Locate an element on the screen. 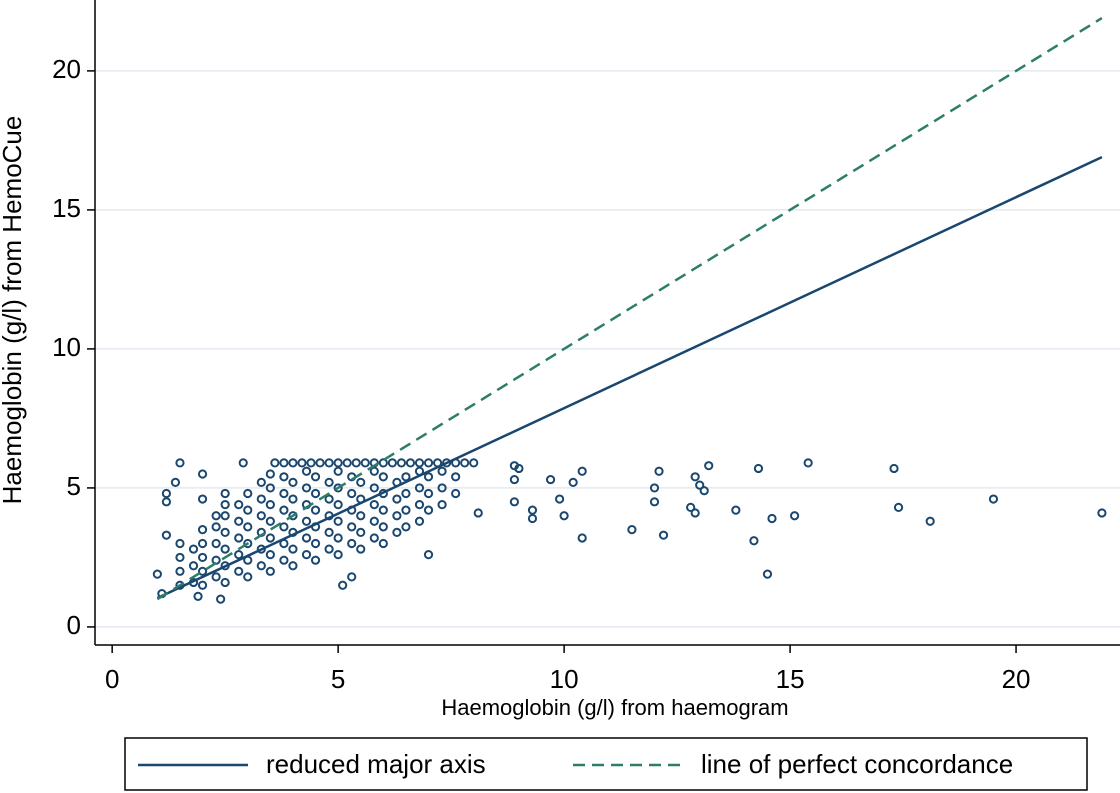  y-tick-label: 20 is located at coordinates (66, 69).